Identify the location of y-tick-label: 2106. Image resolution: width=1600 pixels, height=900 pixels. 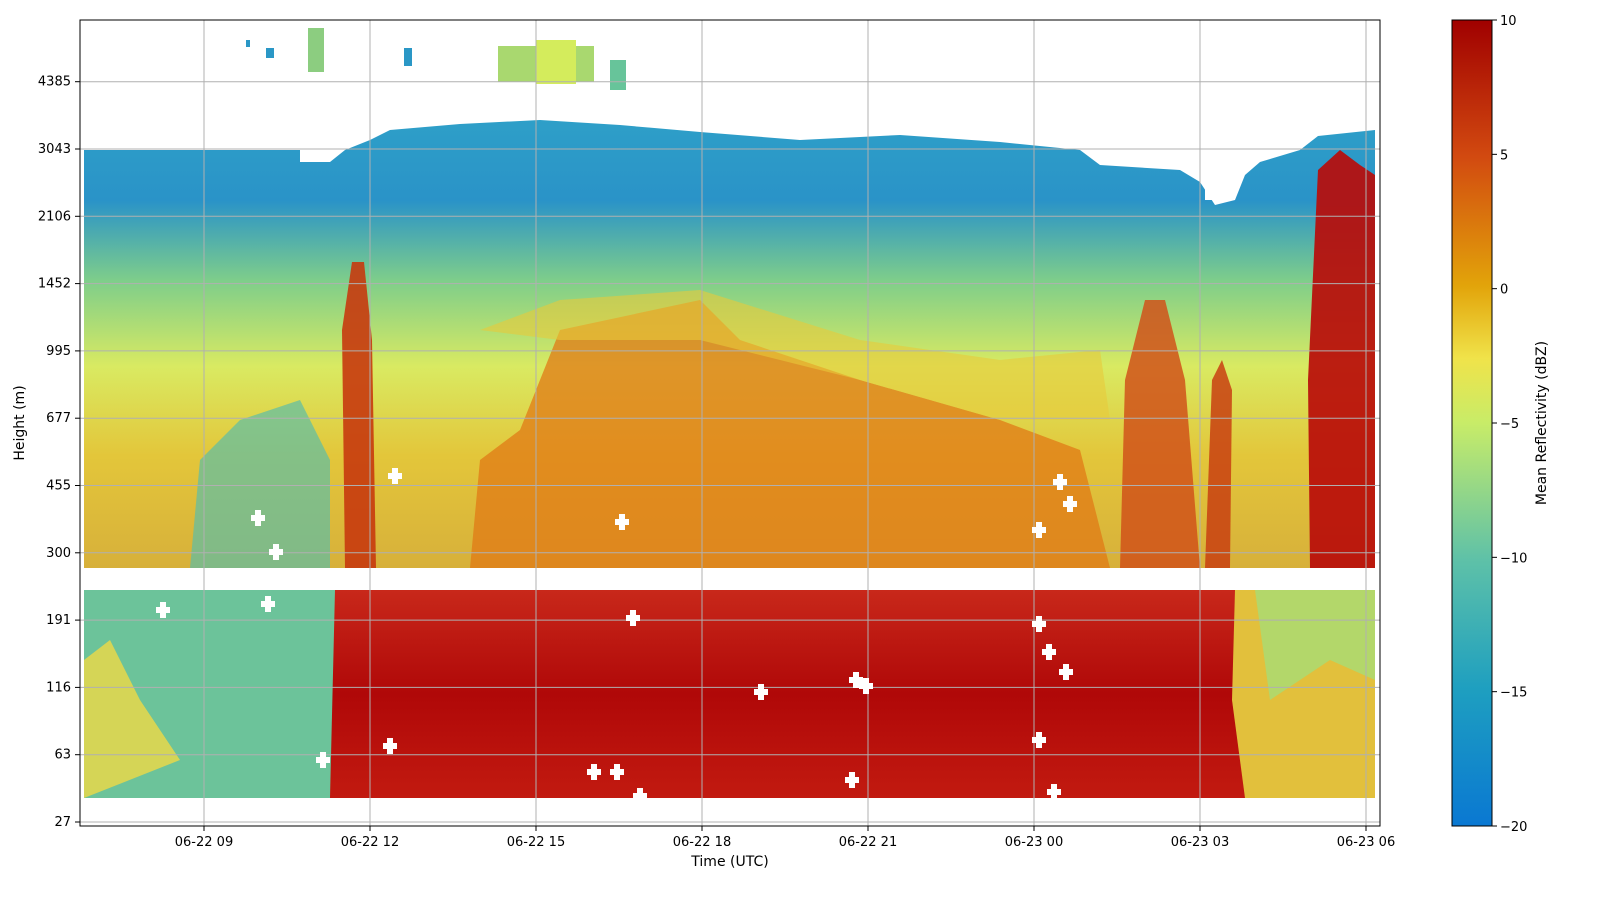
(54, 216).